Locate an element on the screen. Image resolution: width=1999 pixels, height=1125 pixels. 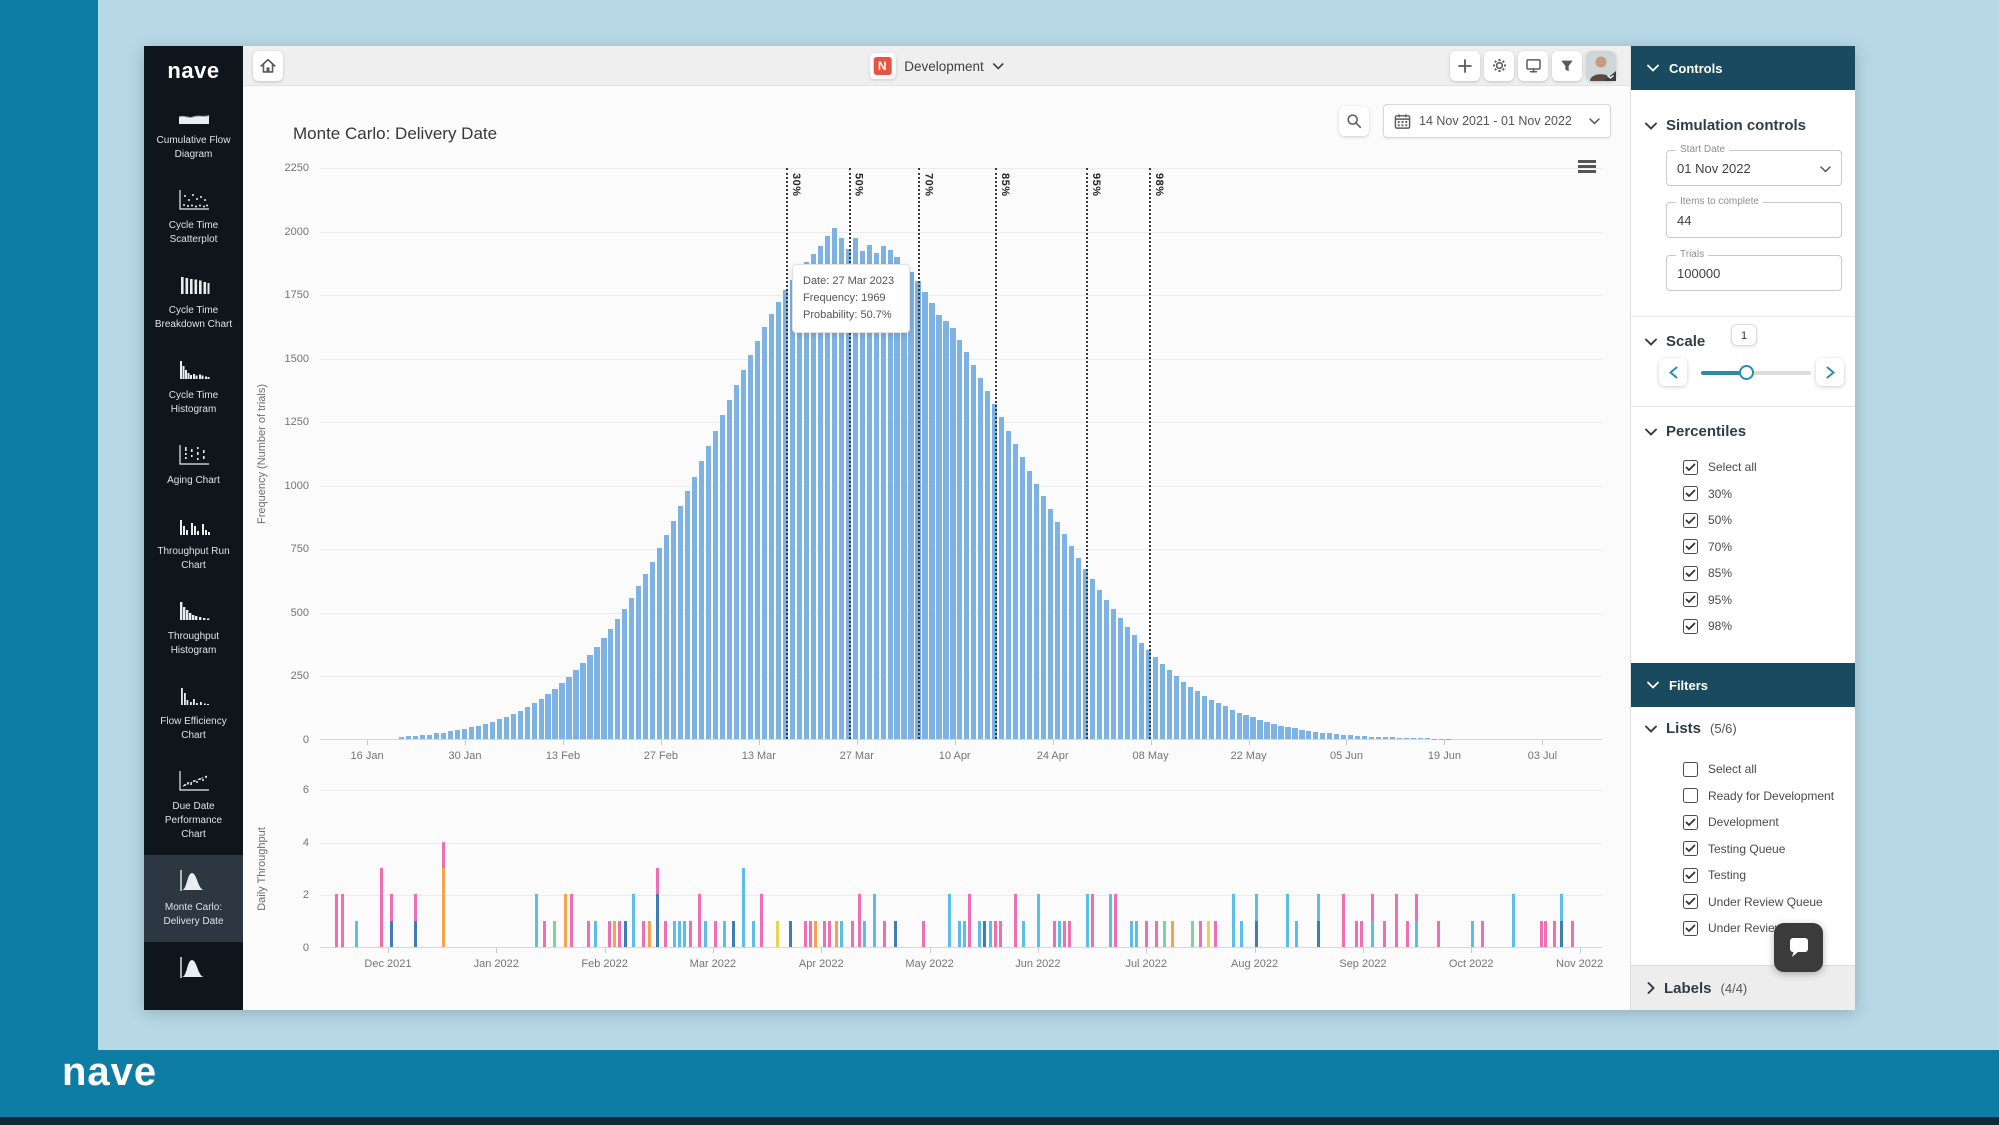
list-filter-checkbox-ready-for-development is located at coordinates (1690, 796).